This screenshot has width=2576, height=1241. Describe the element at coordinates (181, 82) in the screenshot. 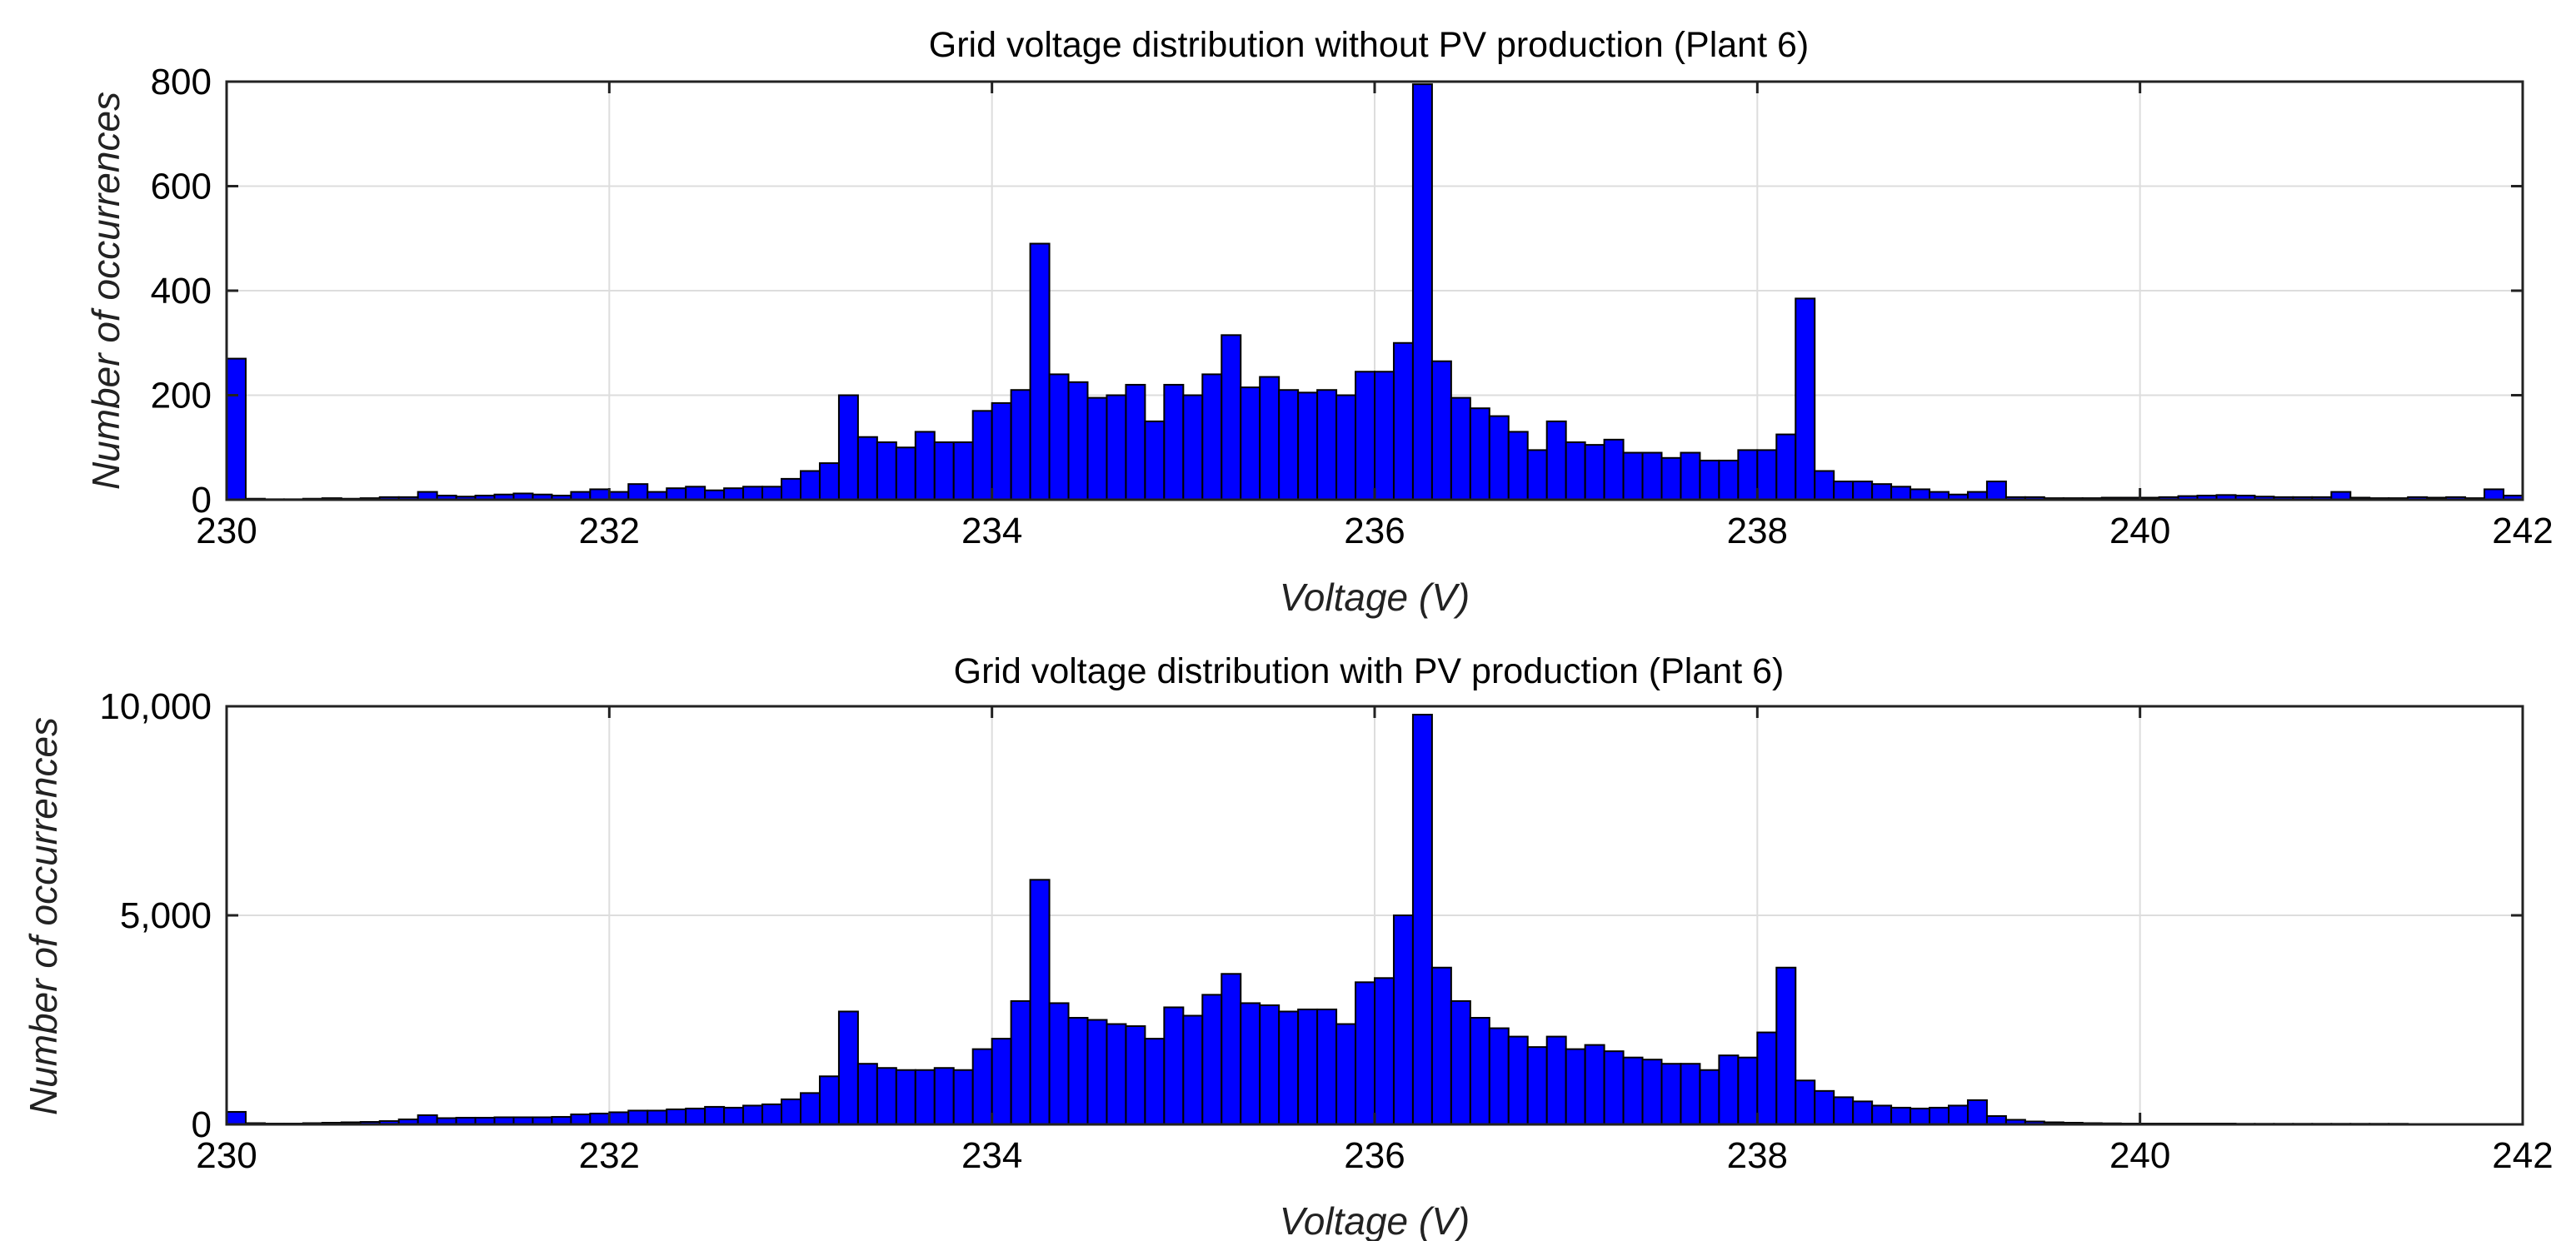

I see `y-tick-label: 800` at that location.